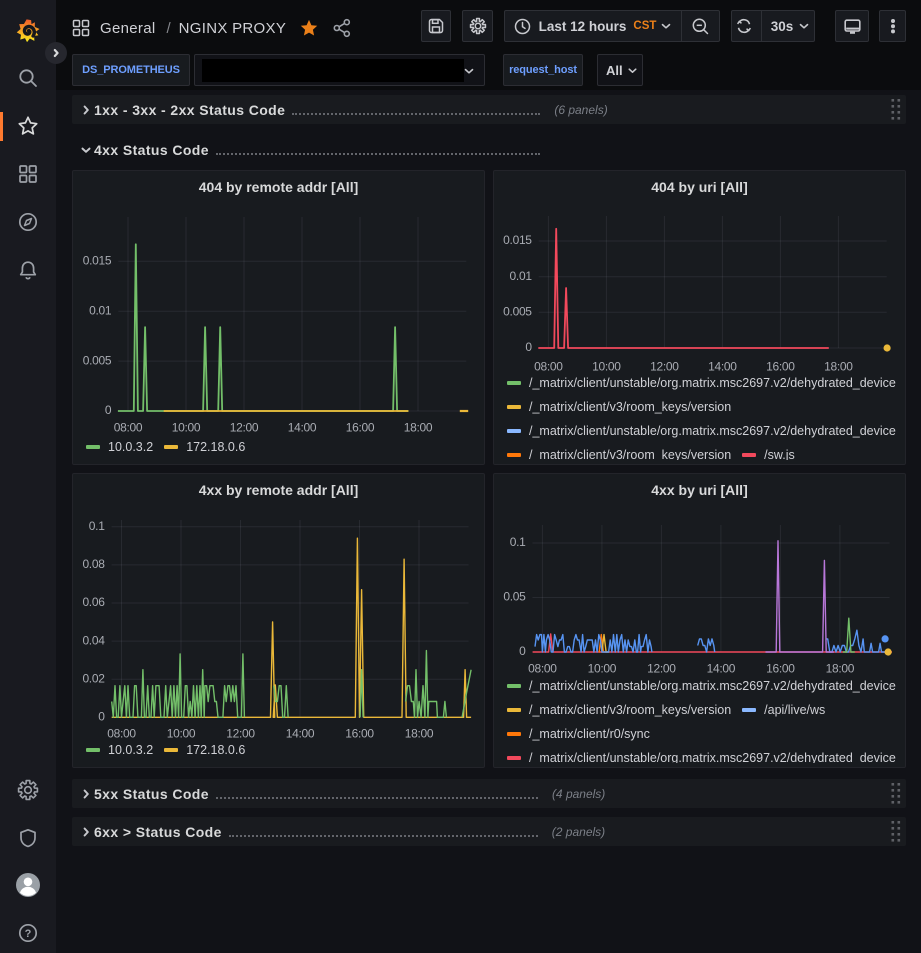 This screenshot has height=953, width=921. I want to click on svg-text: 0.02, so click(93, 678).